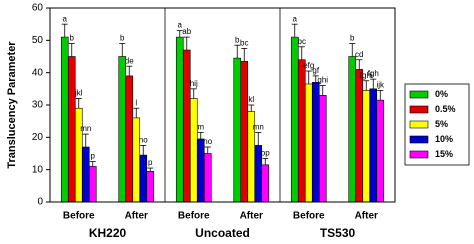 This screenshot has height=244, width=474. I want to click on significance-letter: jkl, so click(78, 93).